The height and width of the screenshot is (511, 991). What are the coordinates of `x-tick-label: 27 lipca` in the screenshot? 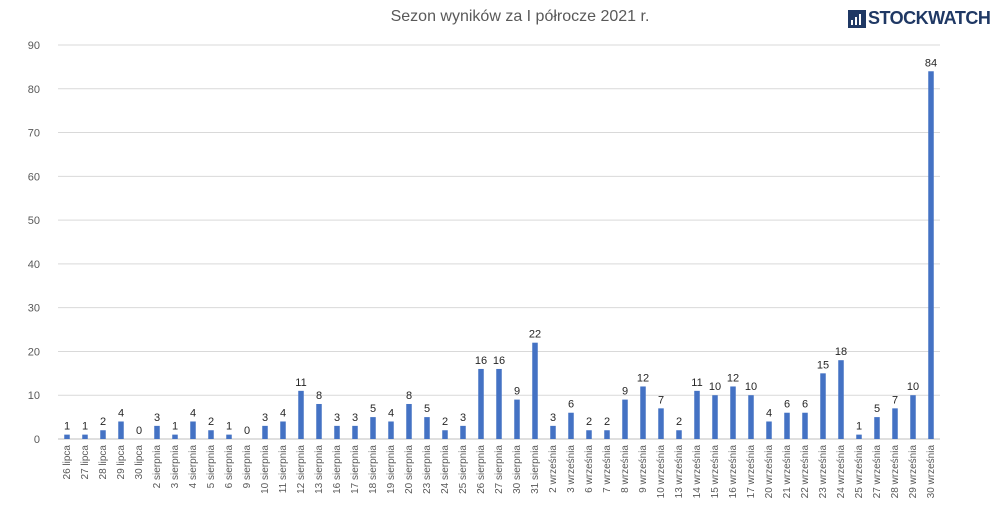 It's located at (85, 462).